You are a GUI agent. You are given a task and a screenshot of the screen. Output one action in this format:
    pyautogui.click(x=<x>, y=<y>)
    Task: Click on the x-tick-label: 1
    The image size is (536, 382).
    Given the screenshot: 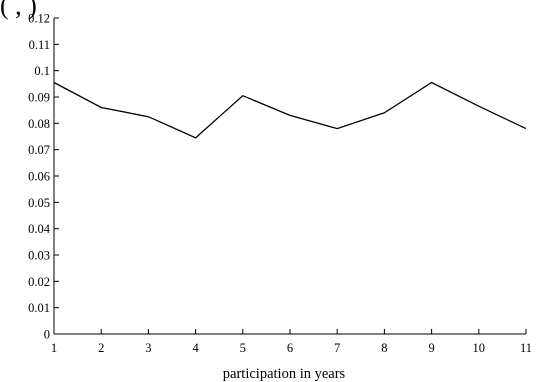 What is the action you would take?
    pyautogui.click(x=54, y=348)
    